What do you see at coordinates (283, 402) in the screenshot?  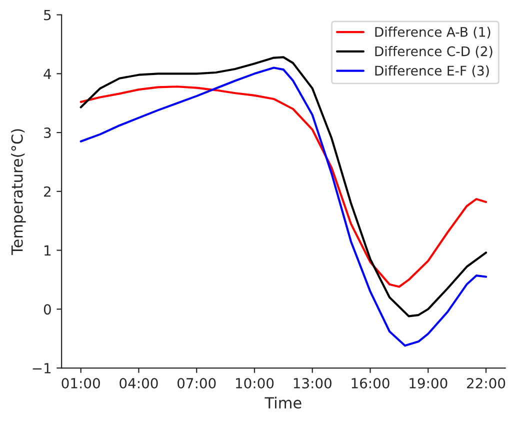 I see `x-axis-title: Time` at bounding box center [283, 402].